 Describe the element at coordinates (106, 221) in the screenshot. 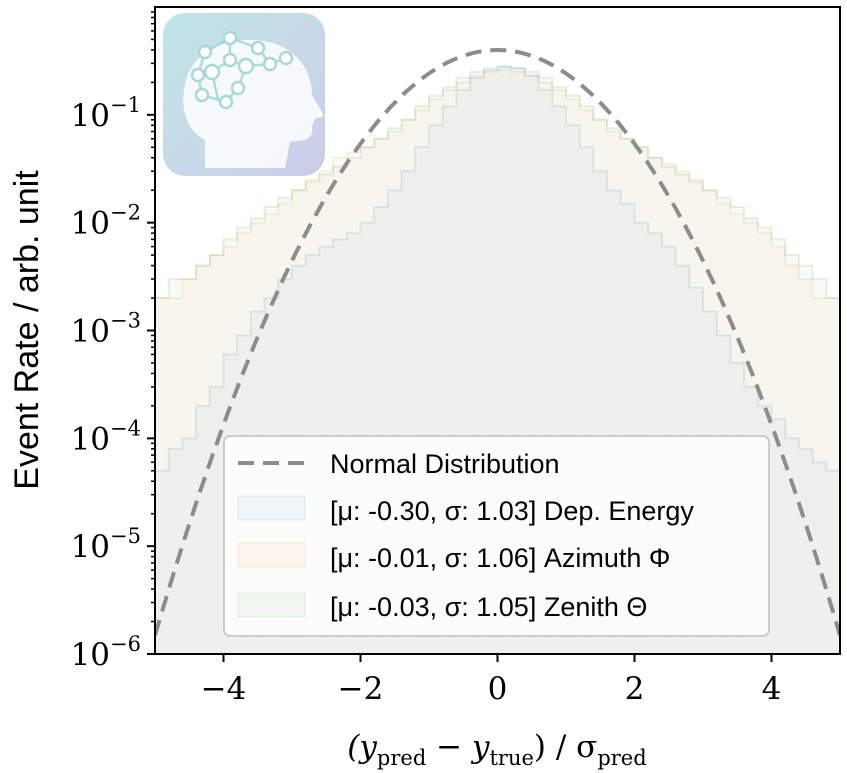

I see `y-tick-label: 10⁻²` at that location.